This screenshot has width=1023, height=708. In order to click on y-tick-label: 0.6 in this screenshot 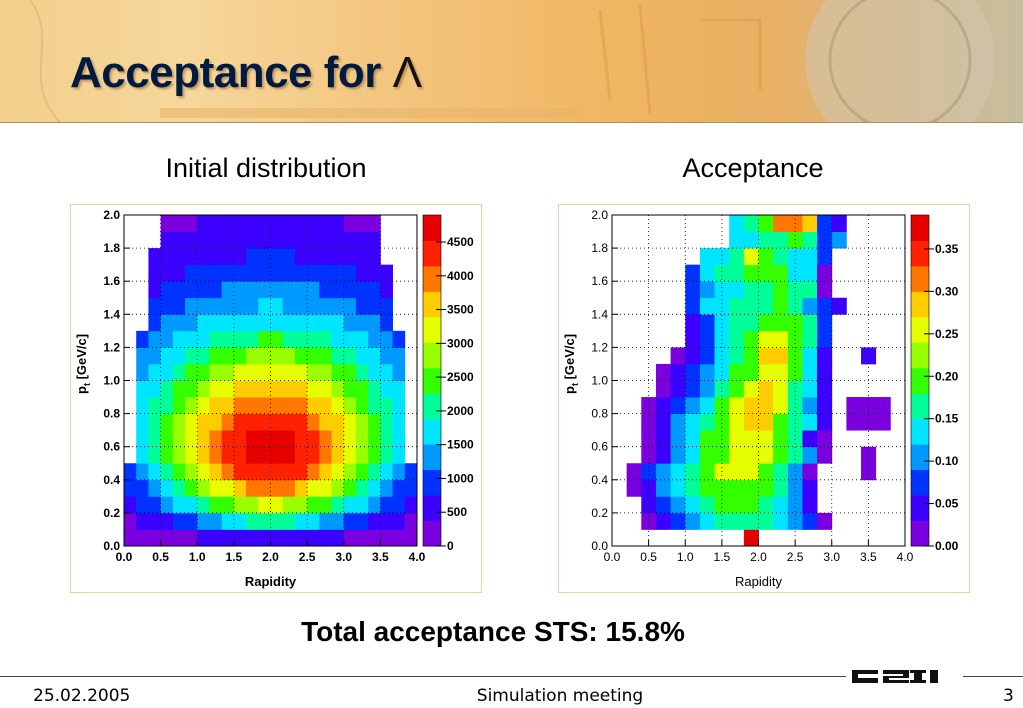, I will do `click(599, 447)`.